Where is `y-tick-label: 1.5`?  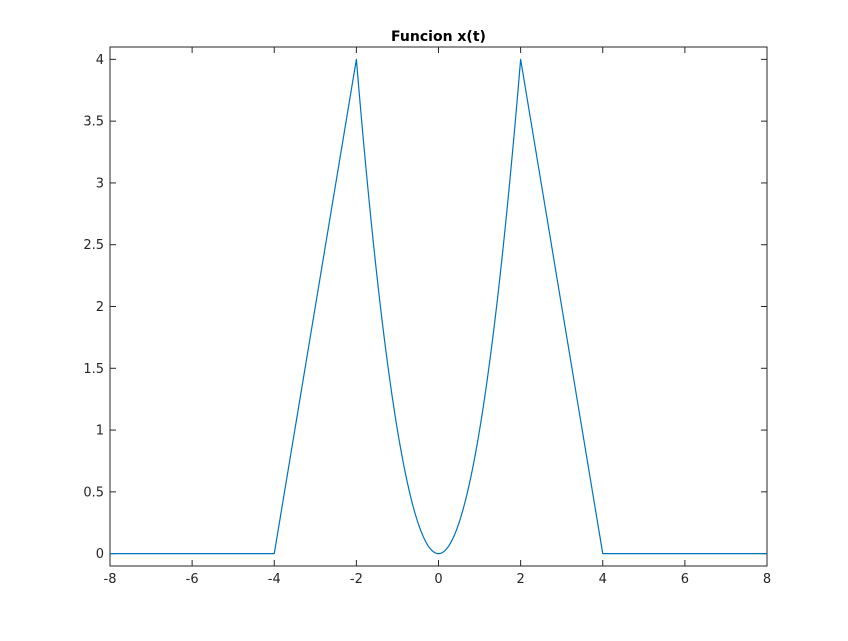
y-tick-label: 1.5 is located at coordinates (93, 369).